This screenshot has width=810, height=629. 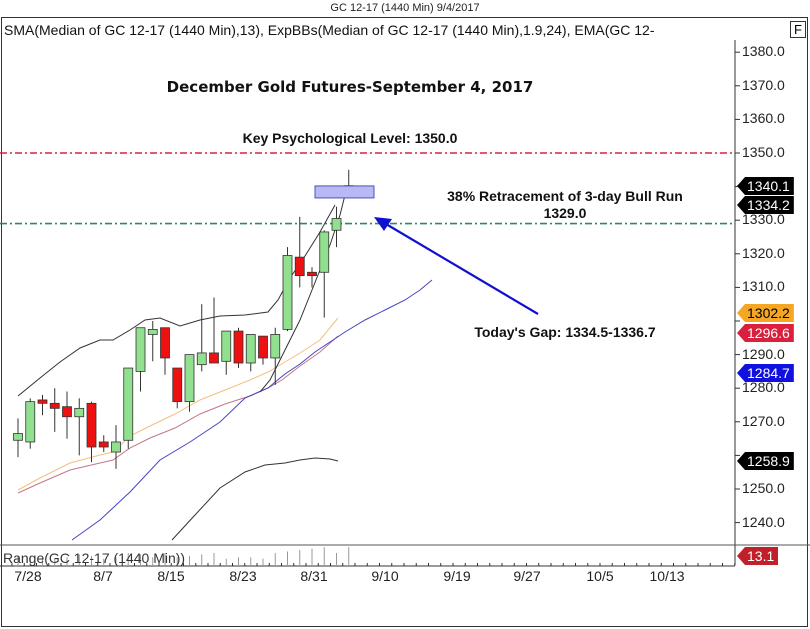 What do you see at coordinates (462, 269) in the screenshot?
I see `arrow-line` at bounding box center [462, 269].